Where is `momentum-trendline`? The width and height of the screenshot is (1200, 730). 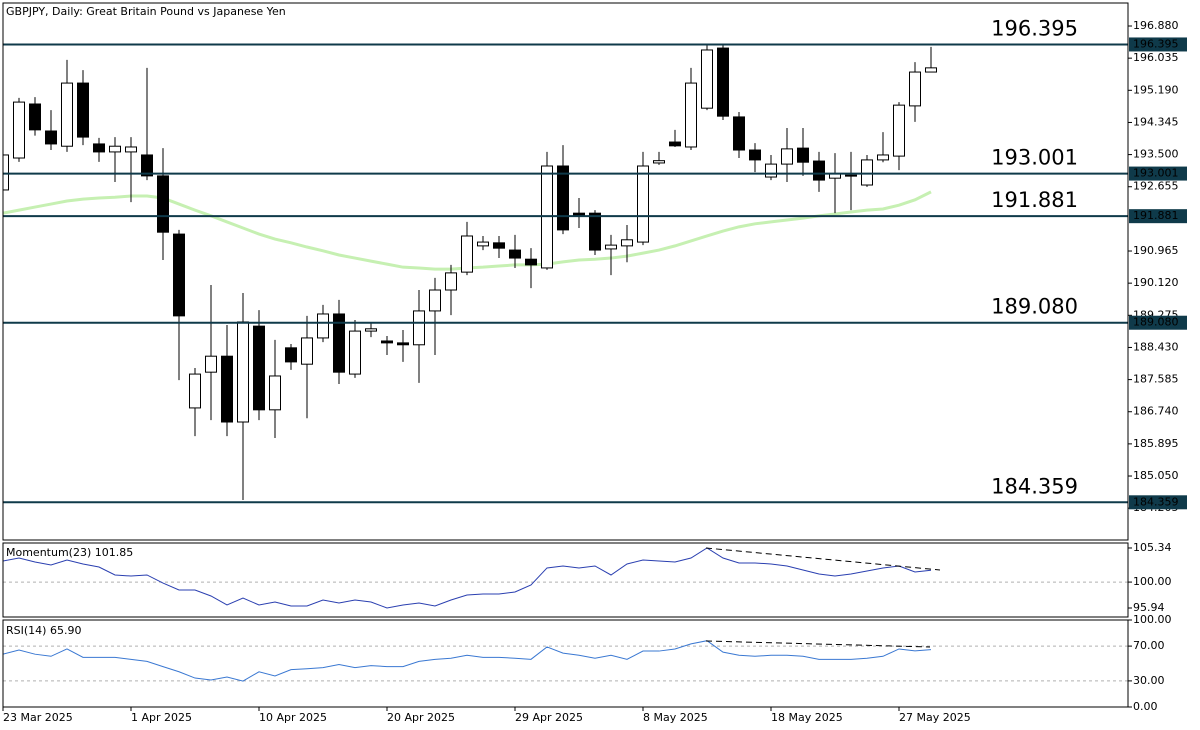 momentum-trendline is located at coordinates (823, 559).